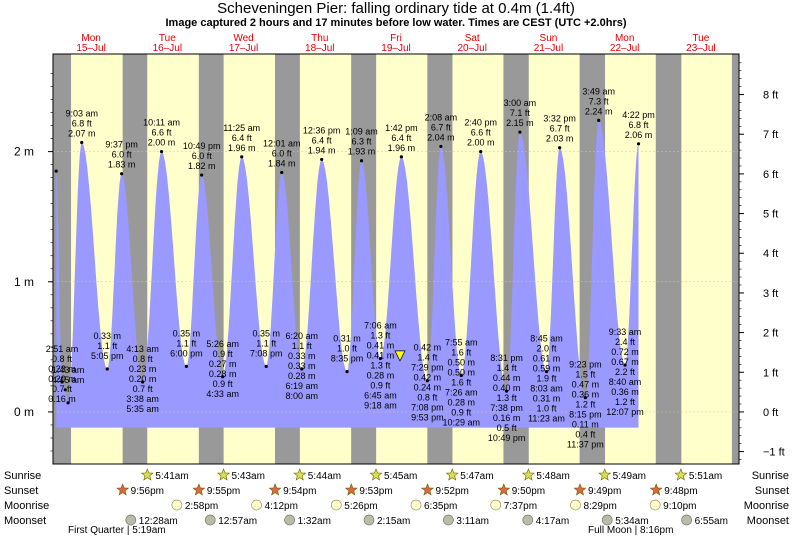 The width and height of the screenshot is (793, 538). I want to click on tide-label: 6:45 am, so click(380, 396).